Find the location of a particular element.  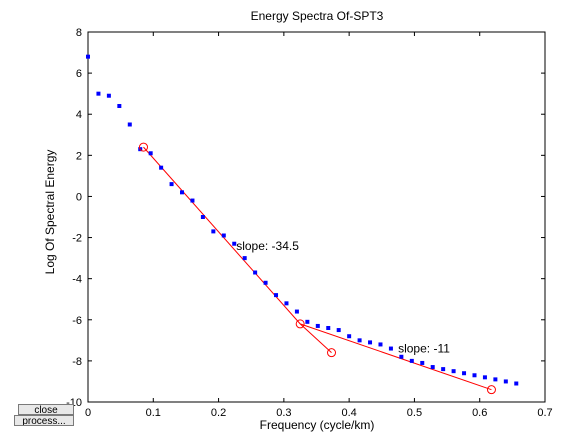

y-tick-label: 4 is located at coordinates (79, 115).